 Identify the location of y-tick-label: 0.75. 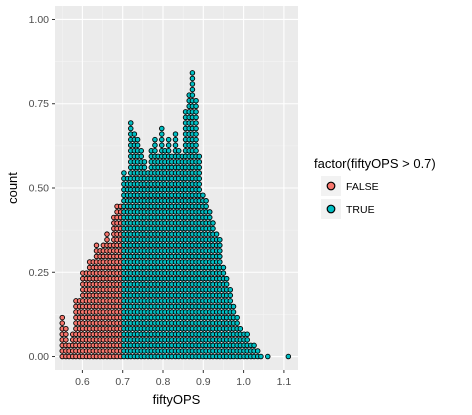
(39, 104).